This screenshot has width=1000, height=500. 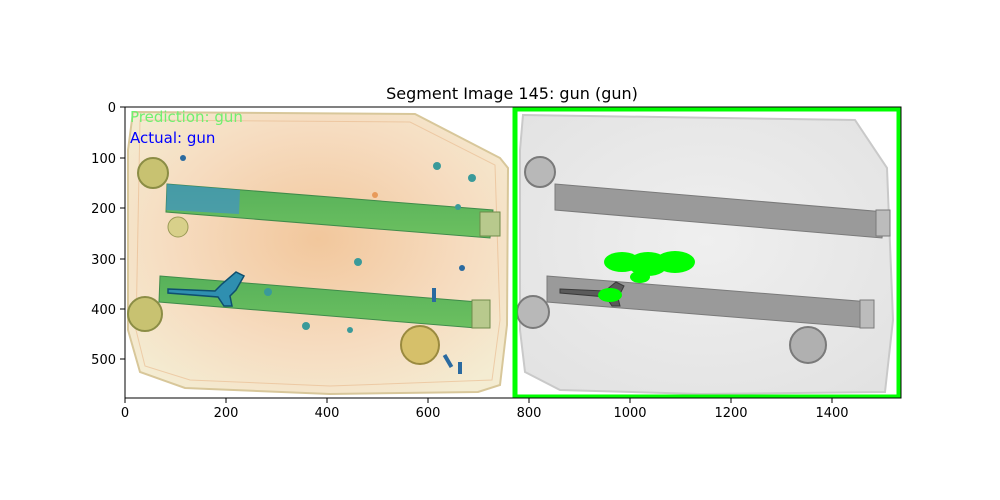 What do you see at coordinates (428, 413) in the screenshot?
I see `x-tick-label: 600` at bounding box center [428, 413].